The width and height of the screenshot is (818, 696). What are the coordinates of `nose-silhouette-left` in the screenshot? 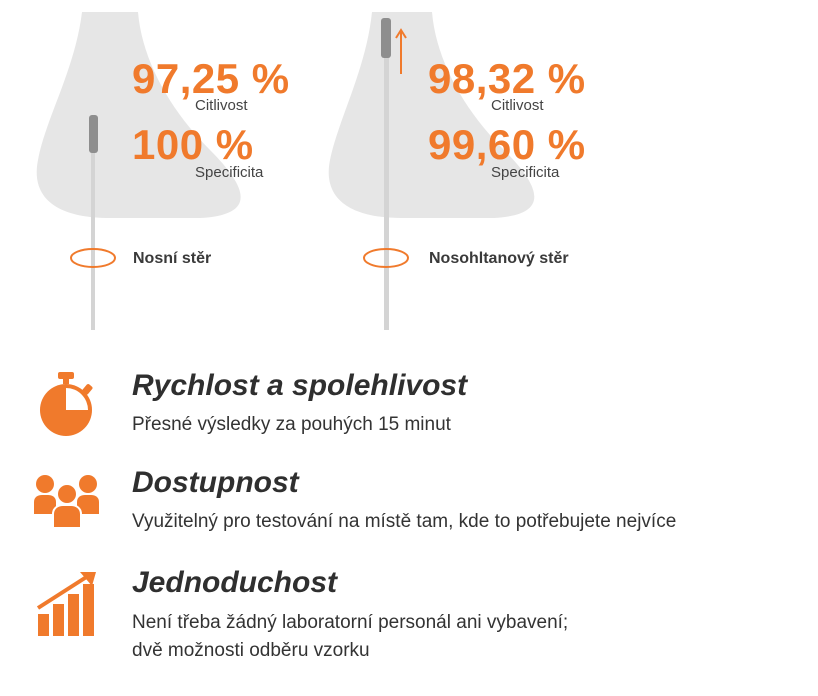 It's located at (138, 115).